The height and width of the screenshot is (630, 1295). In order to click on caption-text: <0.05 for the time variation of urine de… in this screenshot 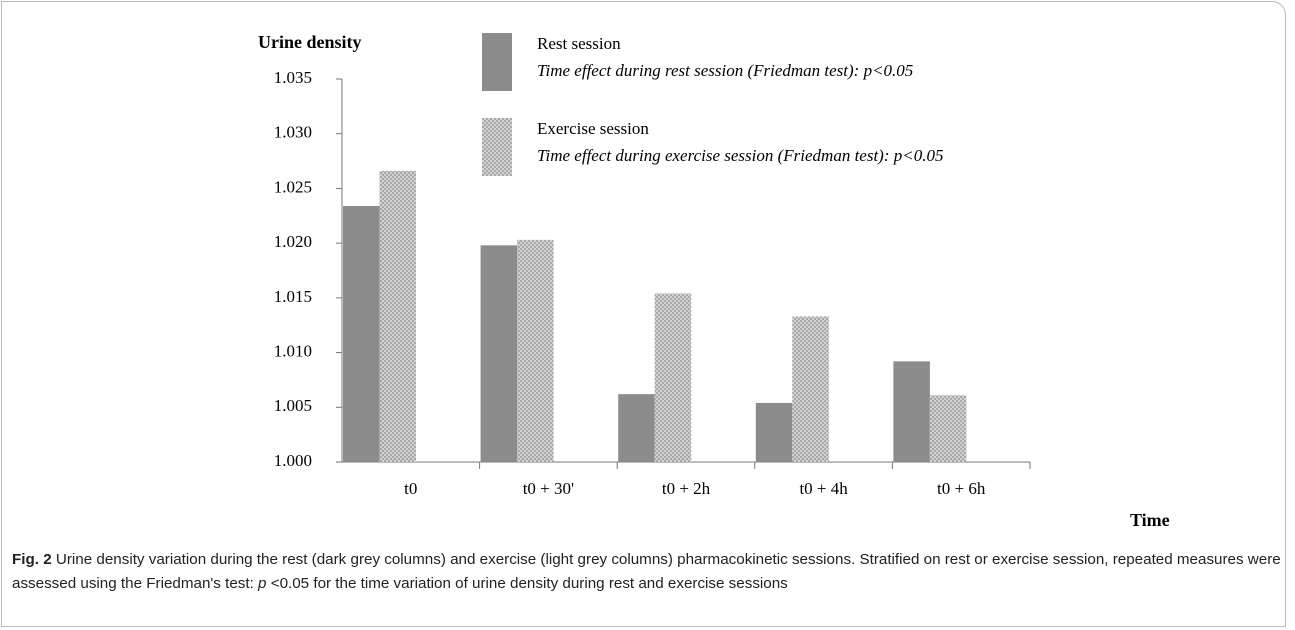, I will do `click(527, 583)`.